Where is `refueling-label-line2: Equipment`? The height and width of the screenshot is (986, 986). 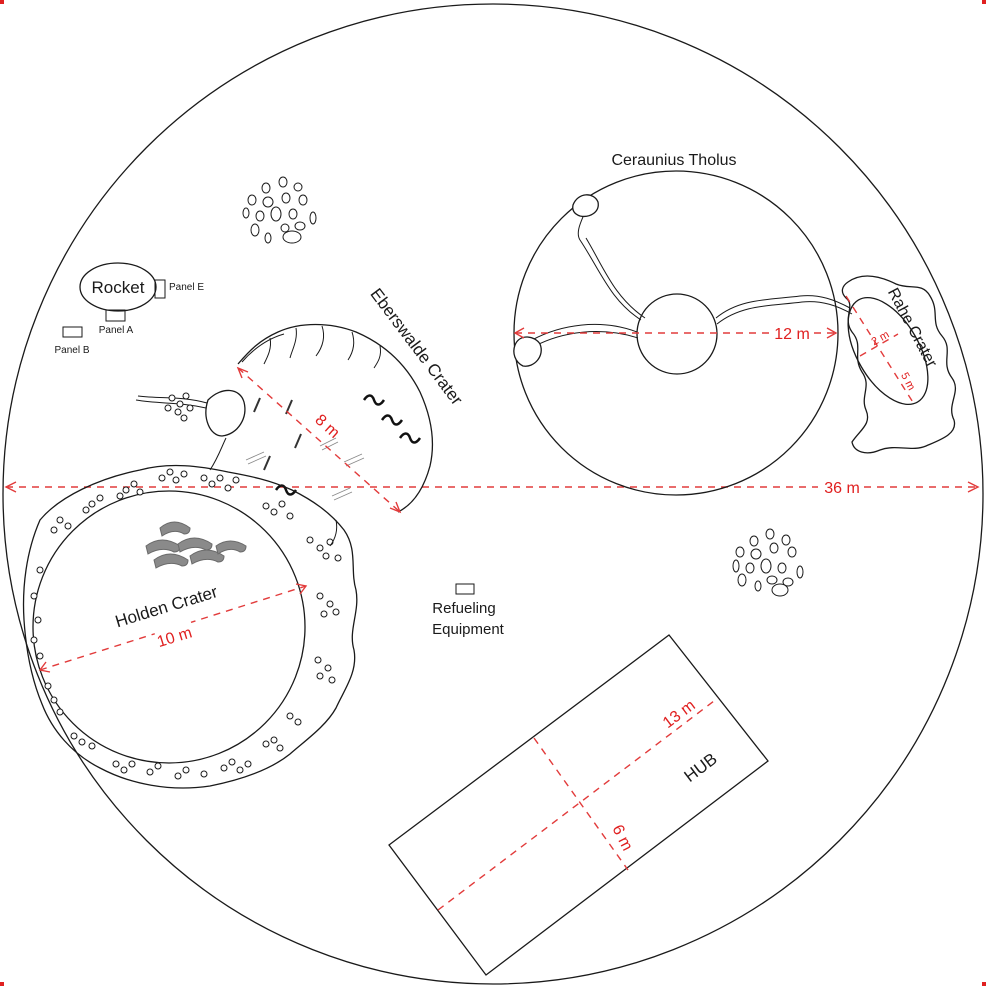 refueling-label-line2: Equipment is located at coordinates (468, 629).